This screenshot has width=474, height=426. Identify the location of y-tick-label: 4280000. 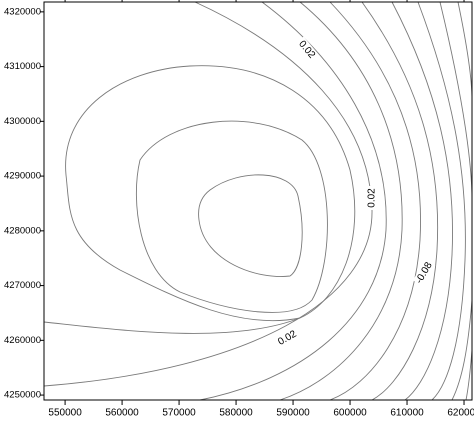
(22, 230).